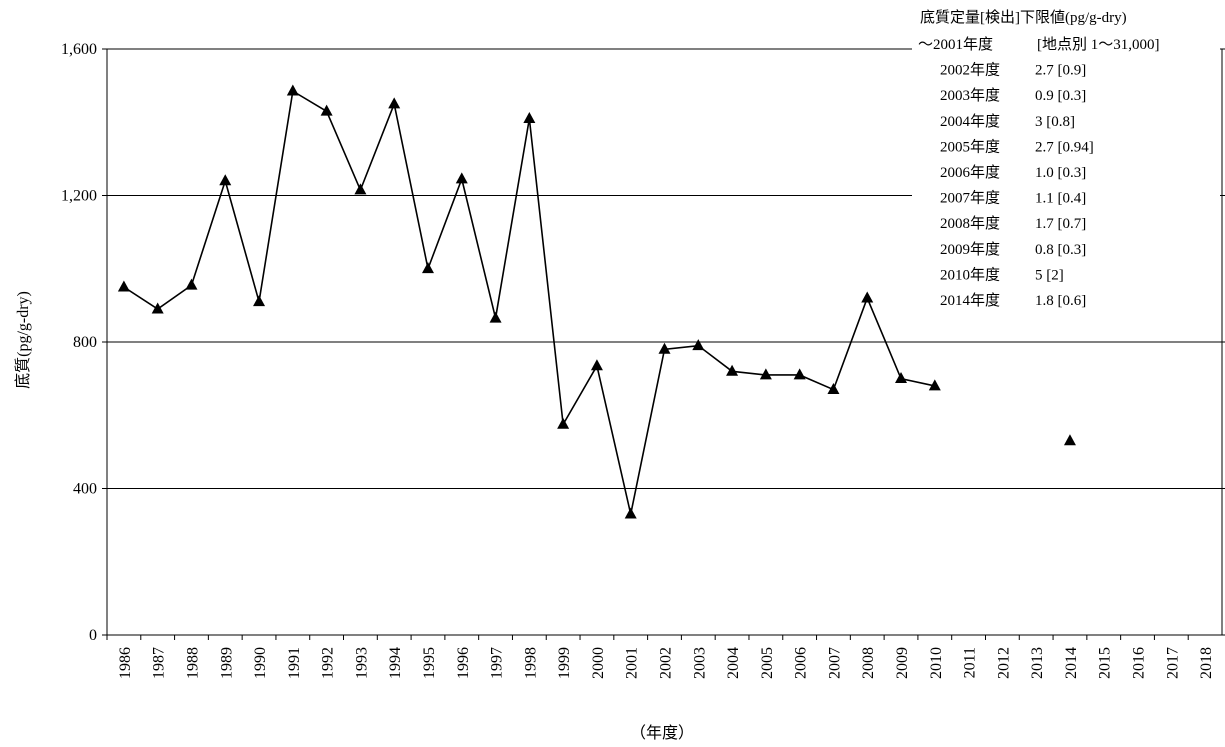 The width and height of the screenshot is (1225, 747). What do you see at coordinates (970, 274) in the screenshot?
I see `legend-entry-year: 2010年度` at bounding box center [970, 274].